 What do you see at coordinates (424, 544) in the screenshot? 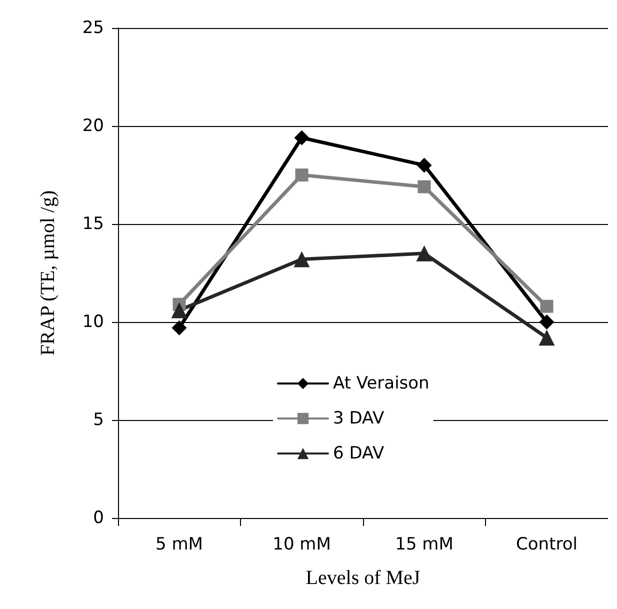
I see `x-tick-label: 15 mM` at bounding box center [424, 544].